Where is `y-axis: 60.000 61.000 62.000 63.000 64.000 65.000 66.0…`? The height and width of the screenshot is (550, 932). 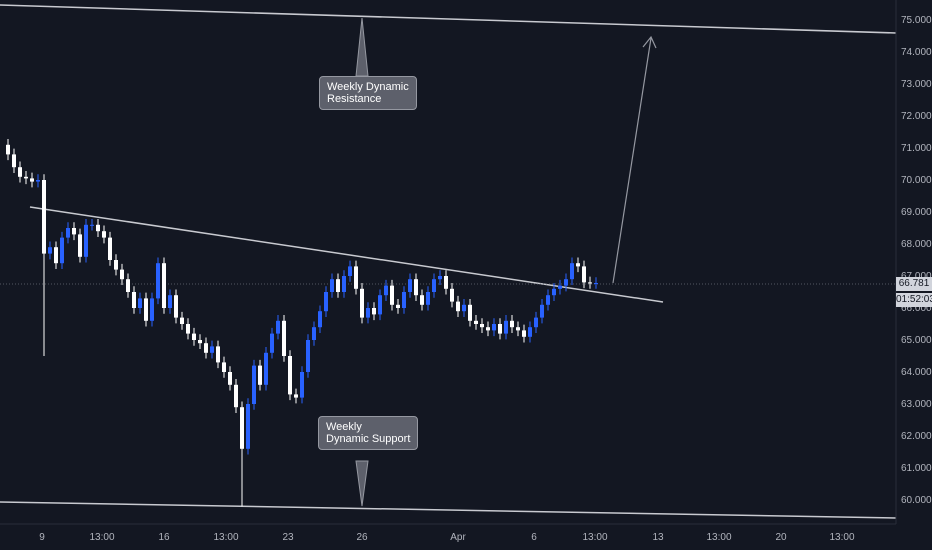
y-axis: 60.000 61.000 62.000 63.000 64.000 65.000 66.0… is located at coordinates (913, 262).